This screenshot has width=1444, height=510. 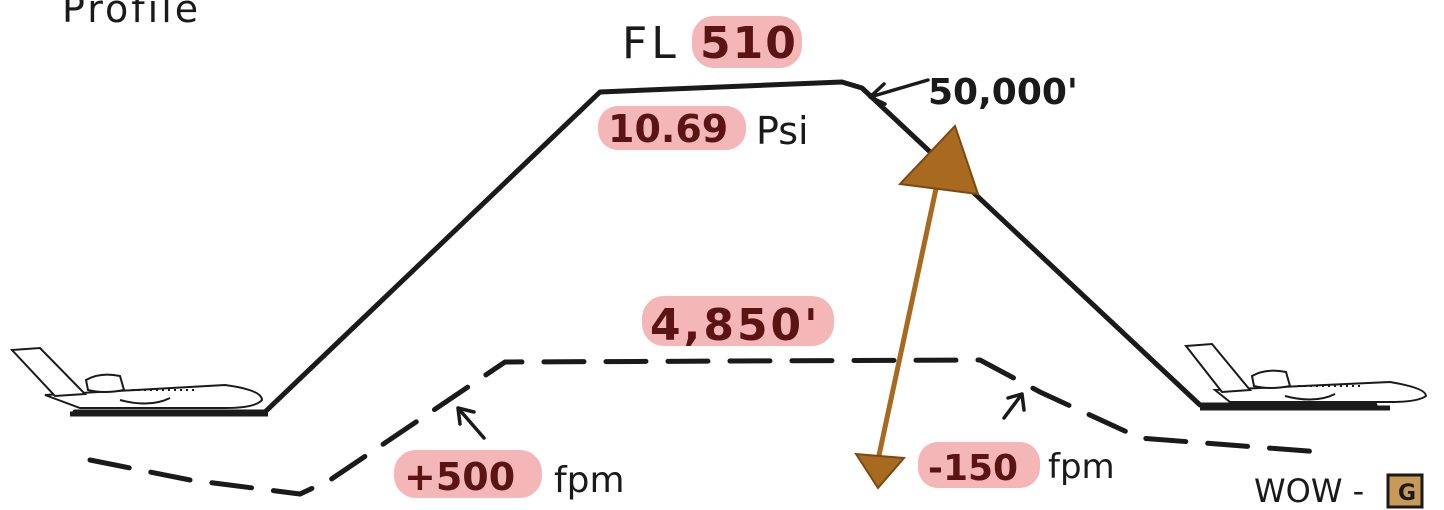 What do you see at coordinates (668, 129) in the screenshot?
I see `cabin-pressure-value: 10.69` at bounding box center [668, 129].